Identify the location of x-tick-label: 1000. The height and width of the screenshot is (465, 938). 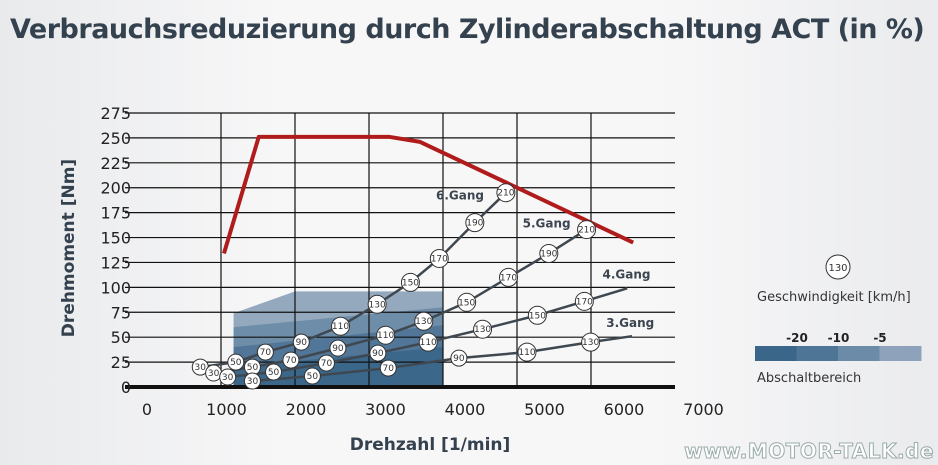
(226, 409).